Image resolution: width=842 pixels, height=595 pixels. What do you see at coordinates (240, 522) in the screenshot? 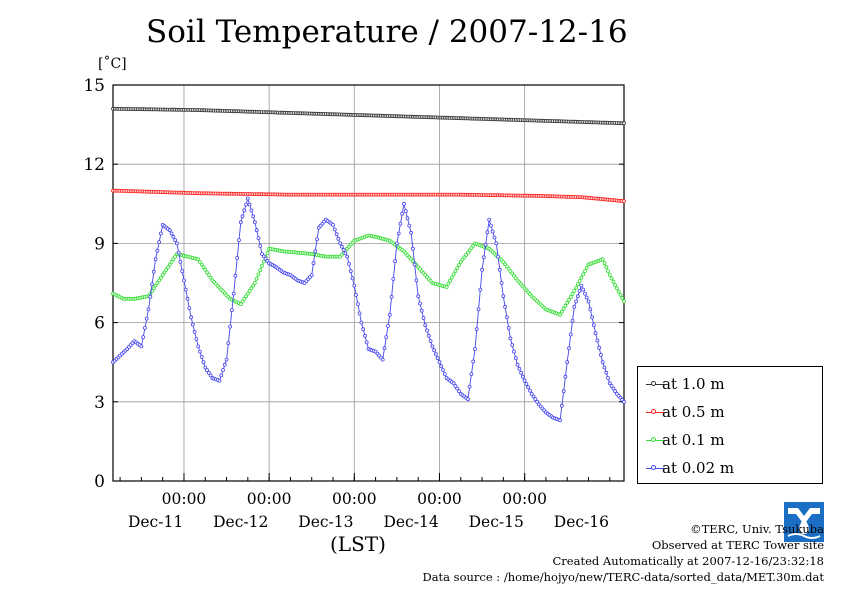
I see `x-date-label: Dec-12` at bounding box center [240, 522].